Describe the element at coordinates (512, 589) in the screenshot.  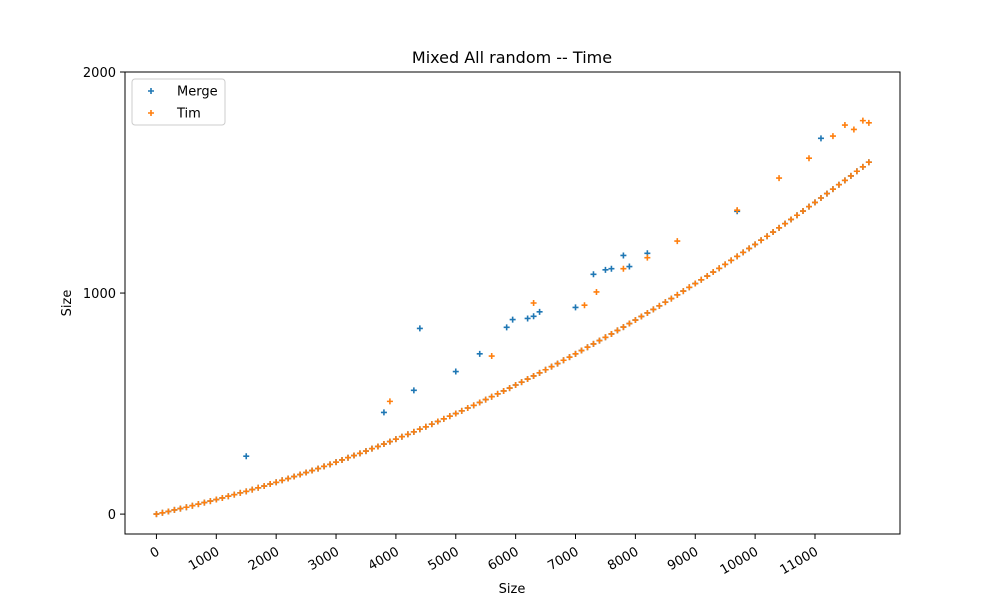
I see `x-axis-label: Size` at that location.